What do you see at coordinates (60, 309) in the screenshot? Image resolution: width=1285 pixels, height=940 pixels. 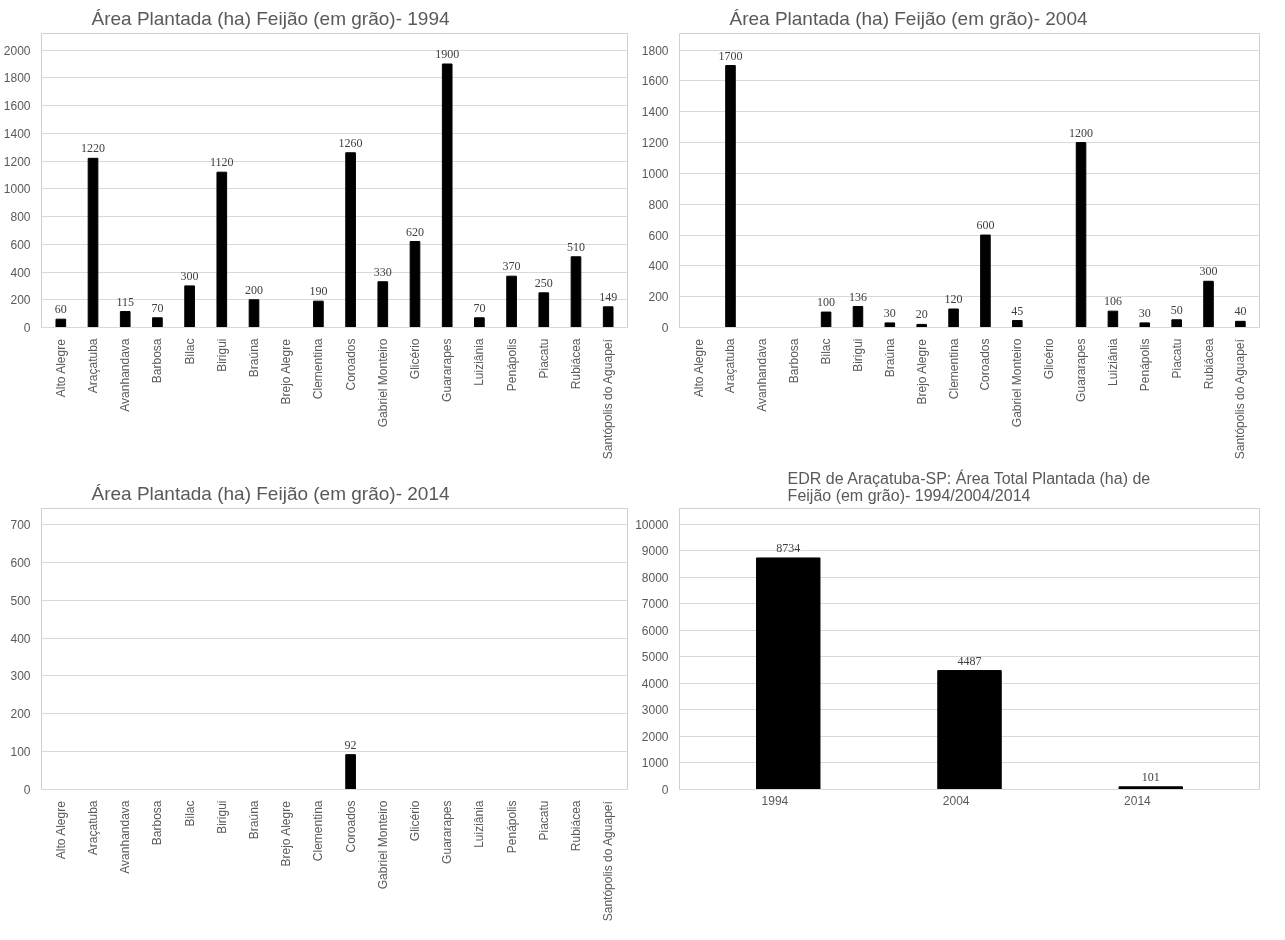 I see `data-label: 60` at bounding box center [60, 309].